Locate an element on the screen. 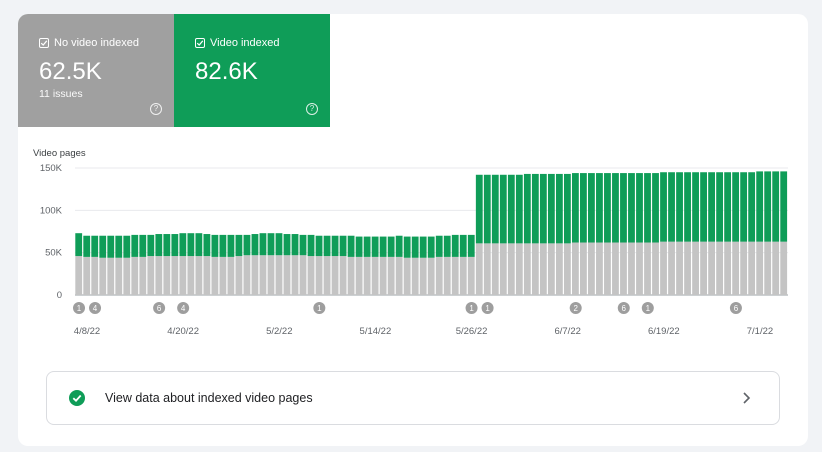 The image size is (822, 452). annotation-count: 2 is located at coordinates (575, 308).